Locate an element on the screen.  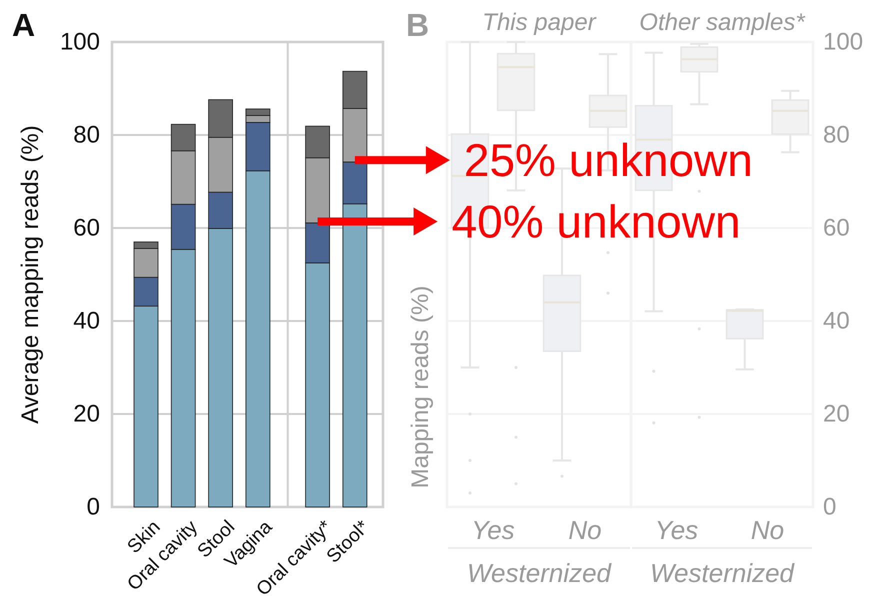
annotation: 40% unknown is located at coordinates (596, 221).